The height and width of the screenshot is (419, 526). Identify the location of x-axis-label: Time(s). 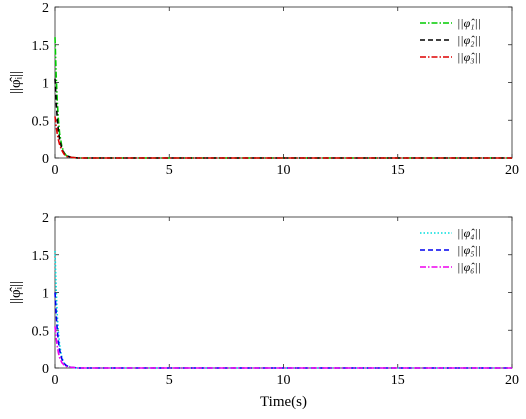
(283, 402).